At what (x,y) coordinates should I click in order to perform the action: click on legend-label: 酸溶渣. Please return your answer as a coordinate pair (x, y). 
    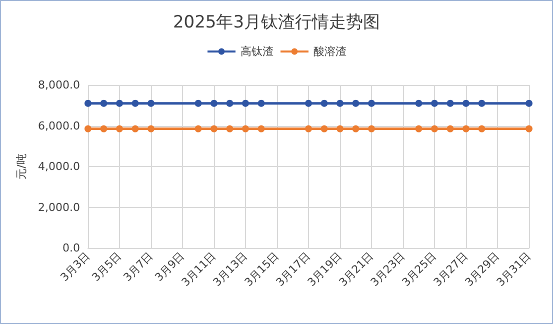
    Looking at the image, I should click on (330, 51).